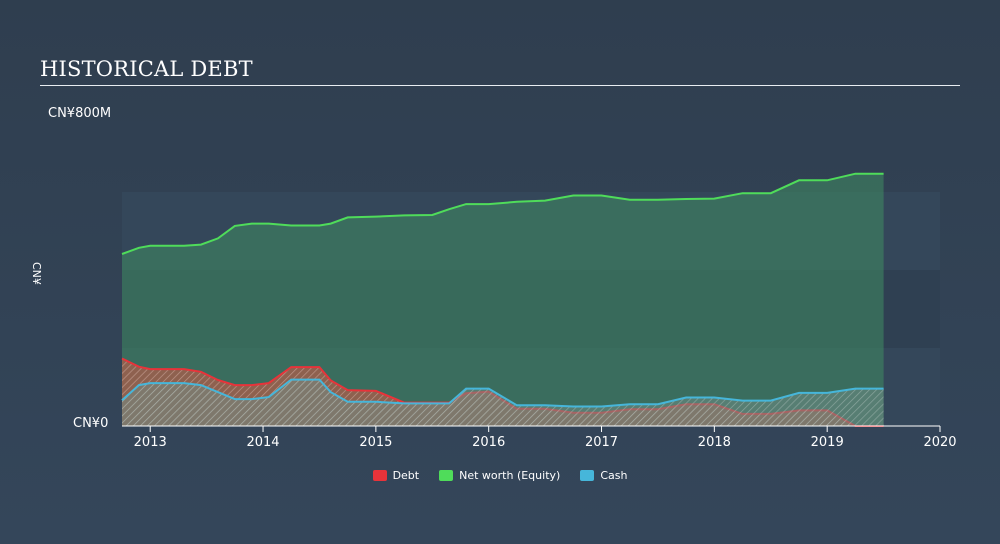  I want to click on legend-label-debt: Debt, so click(406, 475).